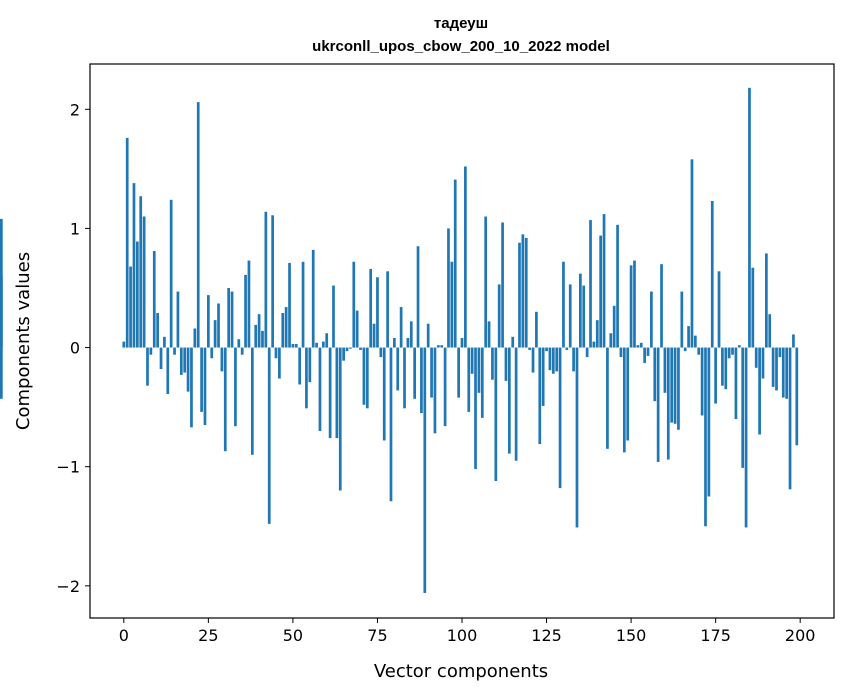 The height and width of the screenshot is (696, 847). I want to click on y-tick-label: 2, so click(75, 109).